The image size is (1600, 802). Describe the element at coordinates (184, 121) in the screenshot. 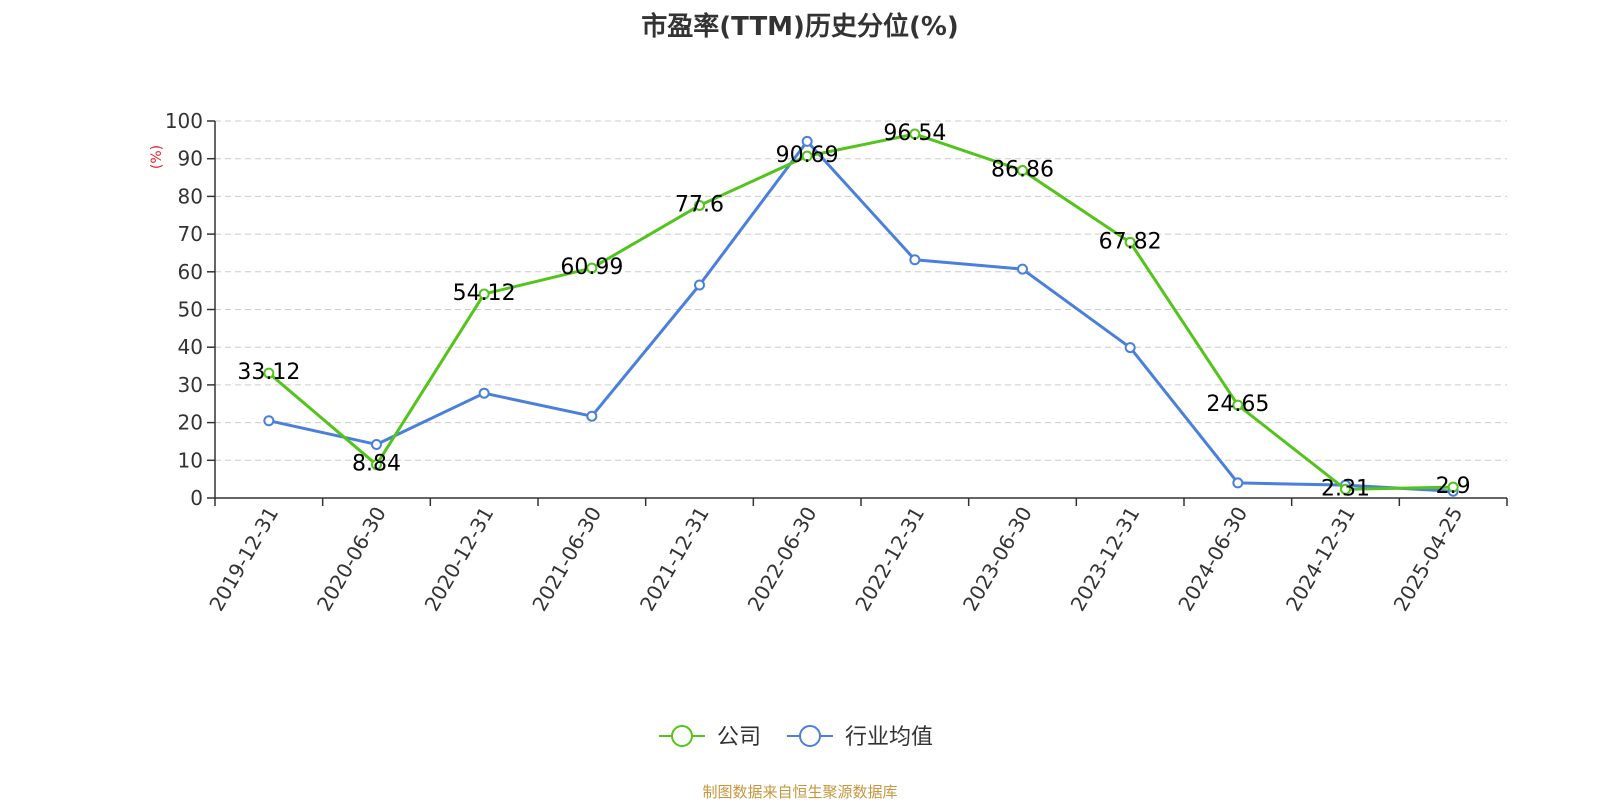

I see `y-tick-label: 100` at that location.